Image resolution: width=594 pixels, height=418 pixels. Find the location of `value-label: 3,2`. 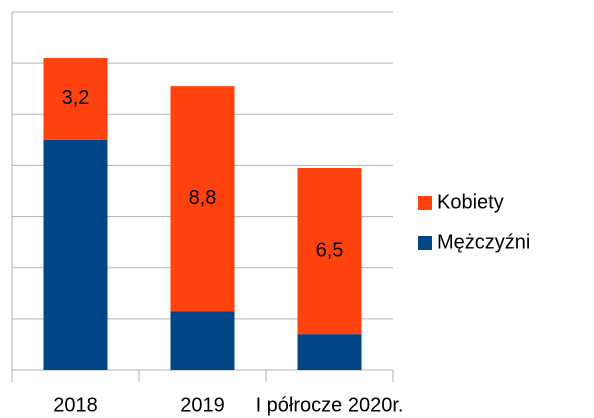

value-label: 3,2 is located at coordinates (76, 98).